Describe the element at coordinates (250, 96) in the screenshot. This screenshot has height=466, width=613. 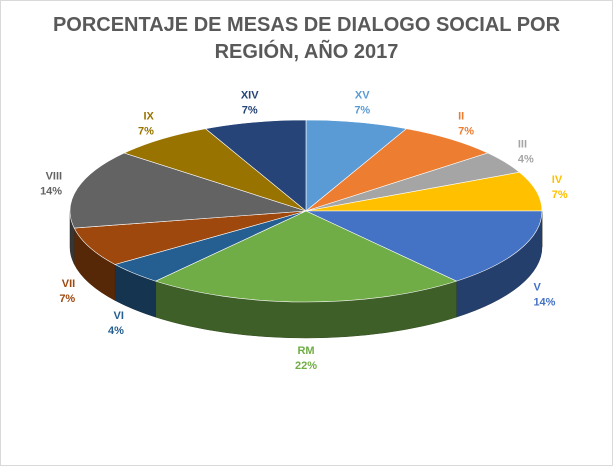
I see `slice-label-xiv: XIV` at that location.